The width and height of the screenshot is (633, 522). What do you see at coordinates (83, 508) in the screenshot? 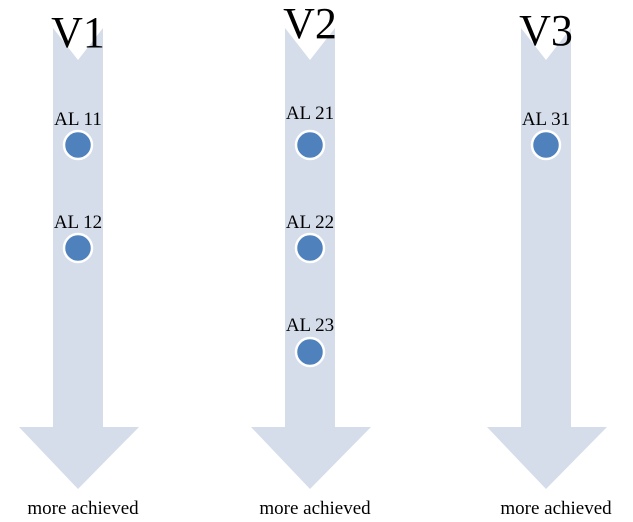
I see `caption-v1: more achieved` at bounding box center [83, 508].